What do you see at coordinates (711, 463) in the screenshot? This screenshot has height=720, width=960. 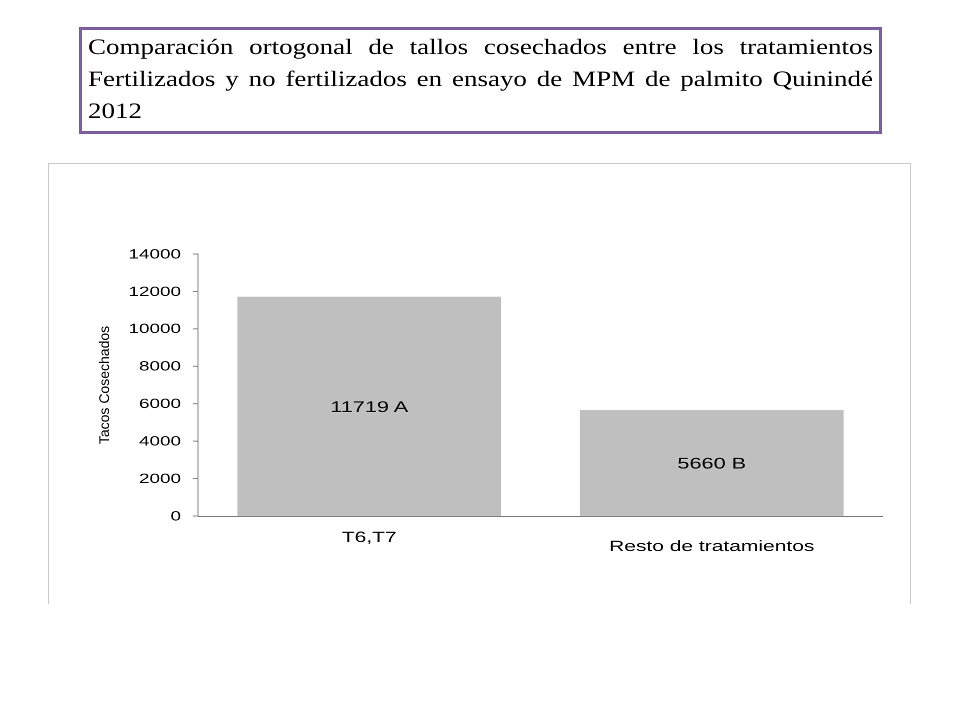 I see `data-label: 5660 B` at bounding box center [711, 463].